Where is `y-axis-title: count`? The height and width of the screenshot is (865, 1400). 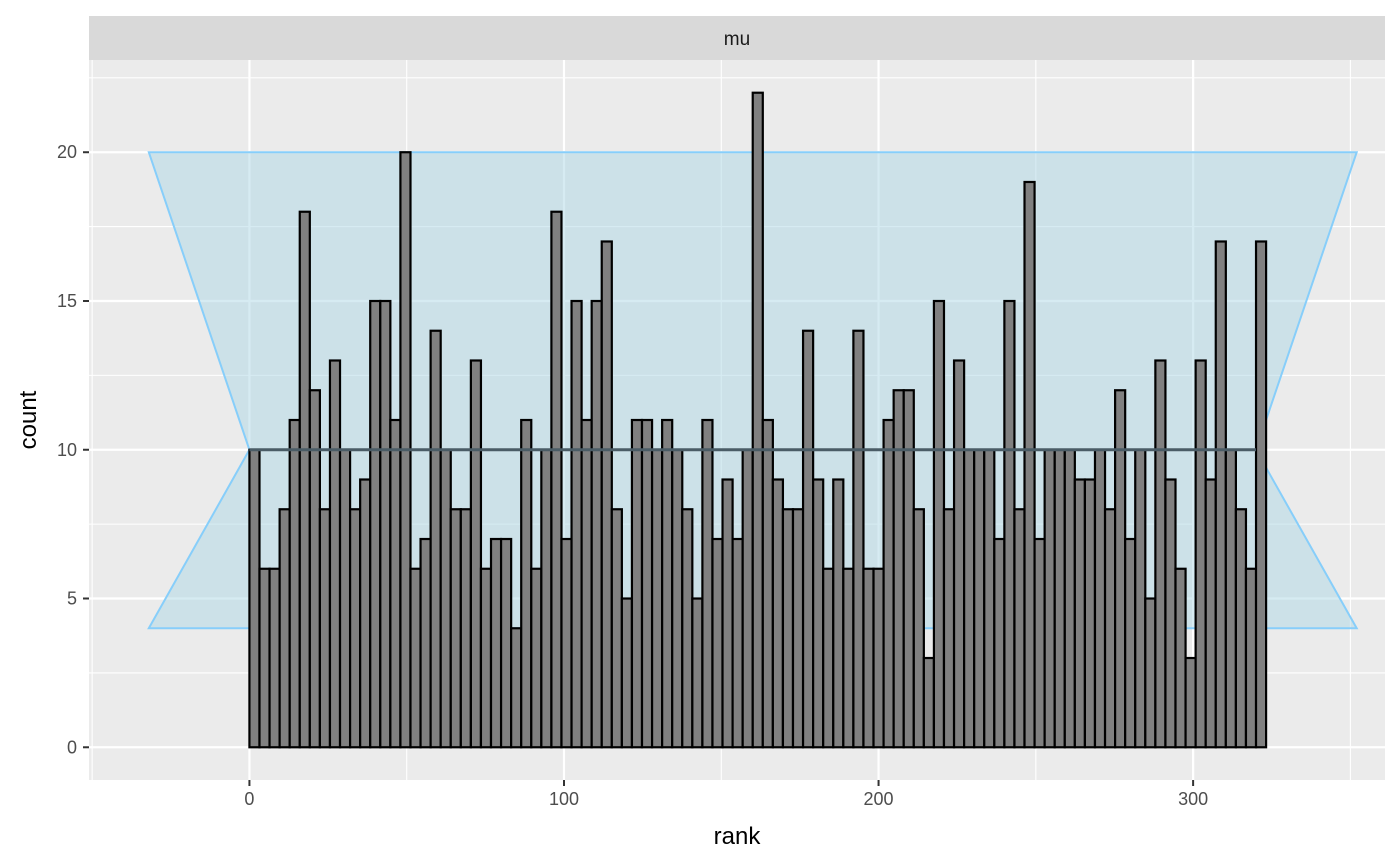 y-axis-title: count is located at coordinates (28, 419).